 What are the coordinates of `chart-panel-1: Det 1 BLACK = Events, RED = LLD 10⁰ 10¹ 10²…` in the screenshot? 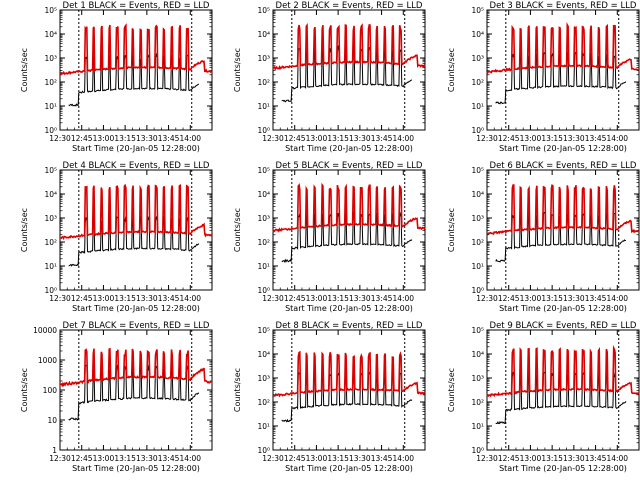 It's located at (116, 77).